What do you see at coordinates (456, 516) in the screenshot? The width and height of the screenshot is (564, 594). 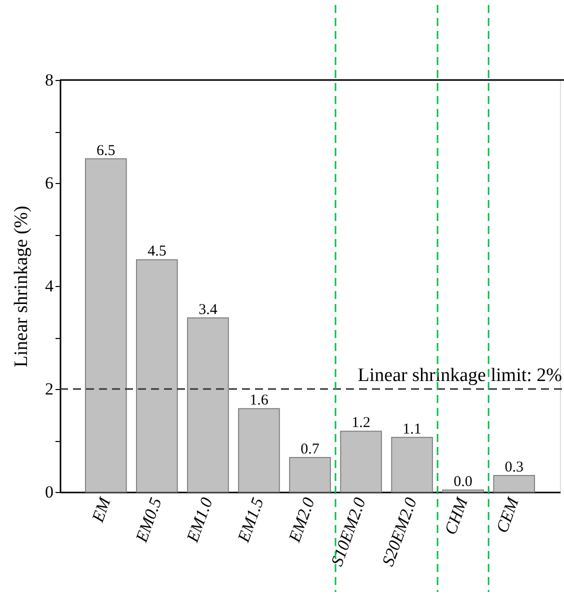 I see `x-tick-label: CHM` at bounding box center [456, 516].